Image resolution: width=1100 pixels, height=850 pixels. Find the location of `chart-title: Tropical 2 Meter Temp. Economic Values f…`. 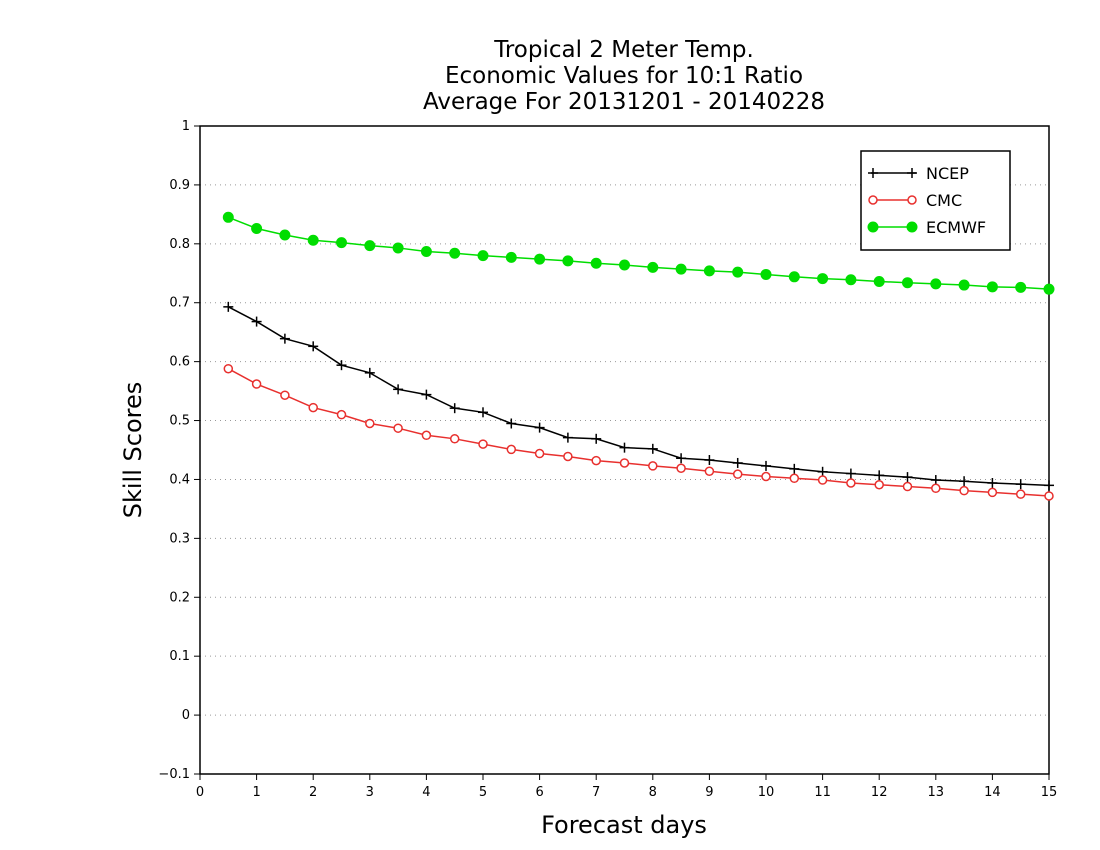

chart-title: Tropical 2 Meter Temp. Economic Values f… is located at coordinates (624, 76).